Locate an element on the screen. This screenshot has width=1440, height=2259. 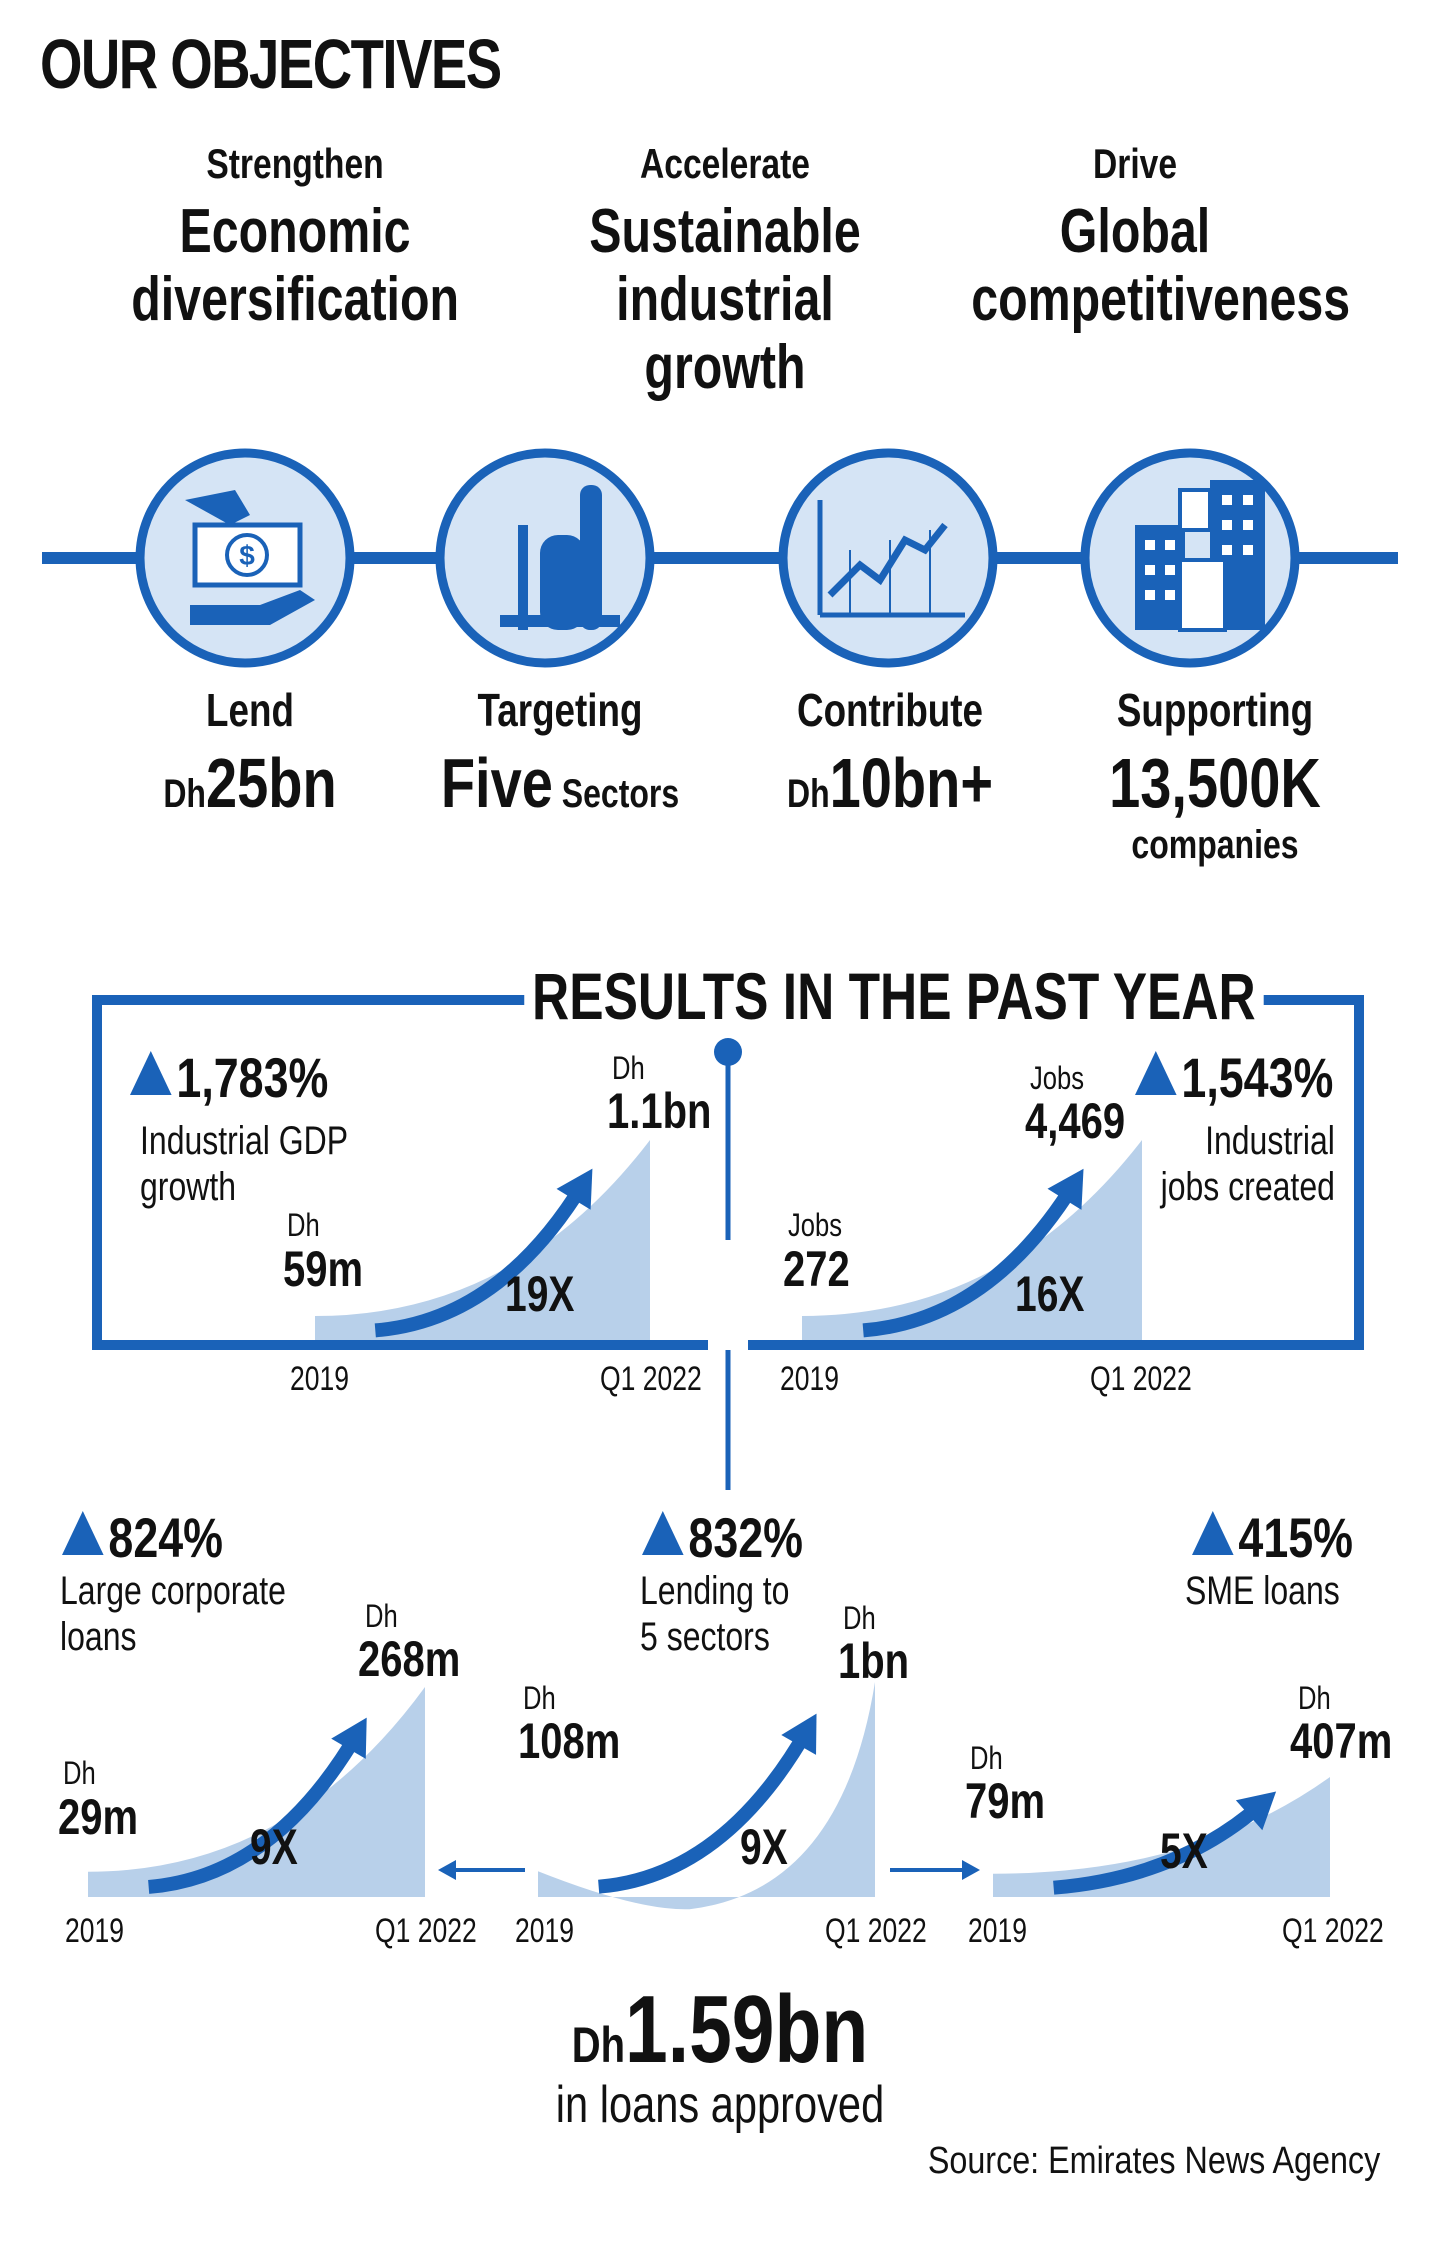
target-label: Lend is located at coordinates (250, 710).